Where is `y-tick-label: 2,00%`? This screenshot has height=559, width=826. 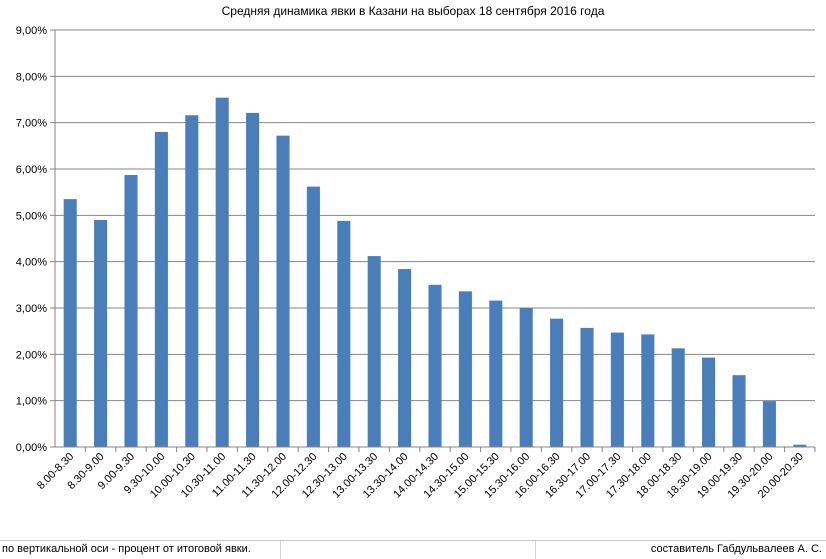 y-tick-label: 2,00% is located at coordinates (31, 355).